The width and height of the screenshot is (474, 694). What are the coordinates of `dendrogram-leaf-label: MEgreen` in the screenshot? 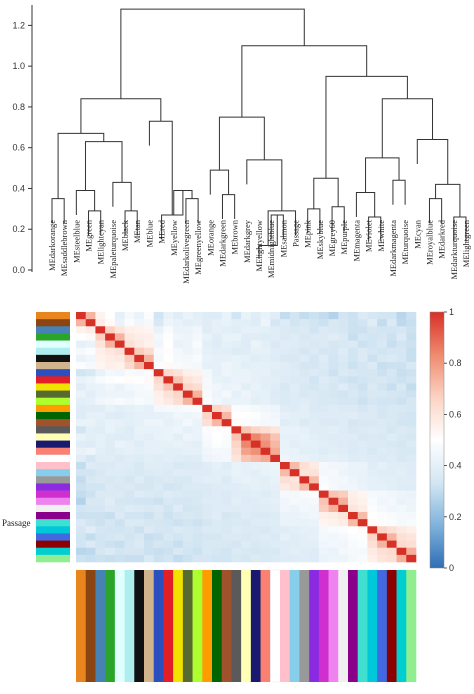 It's located at (89, 235).